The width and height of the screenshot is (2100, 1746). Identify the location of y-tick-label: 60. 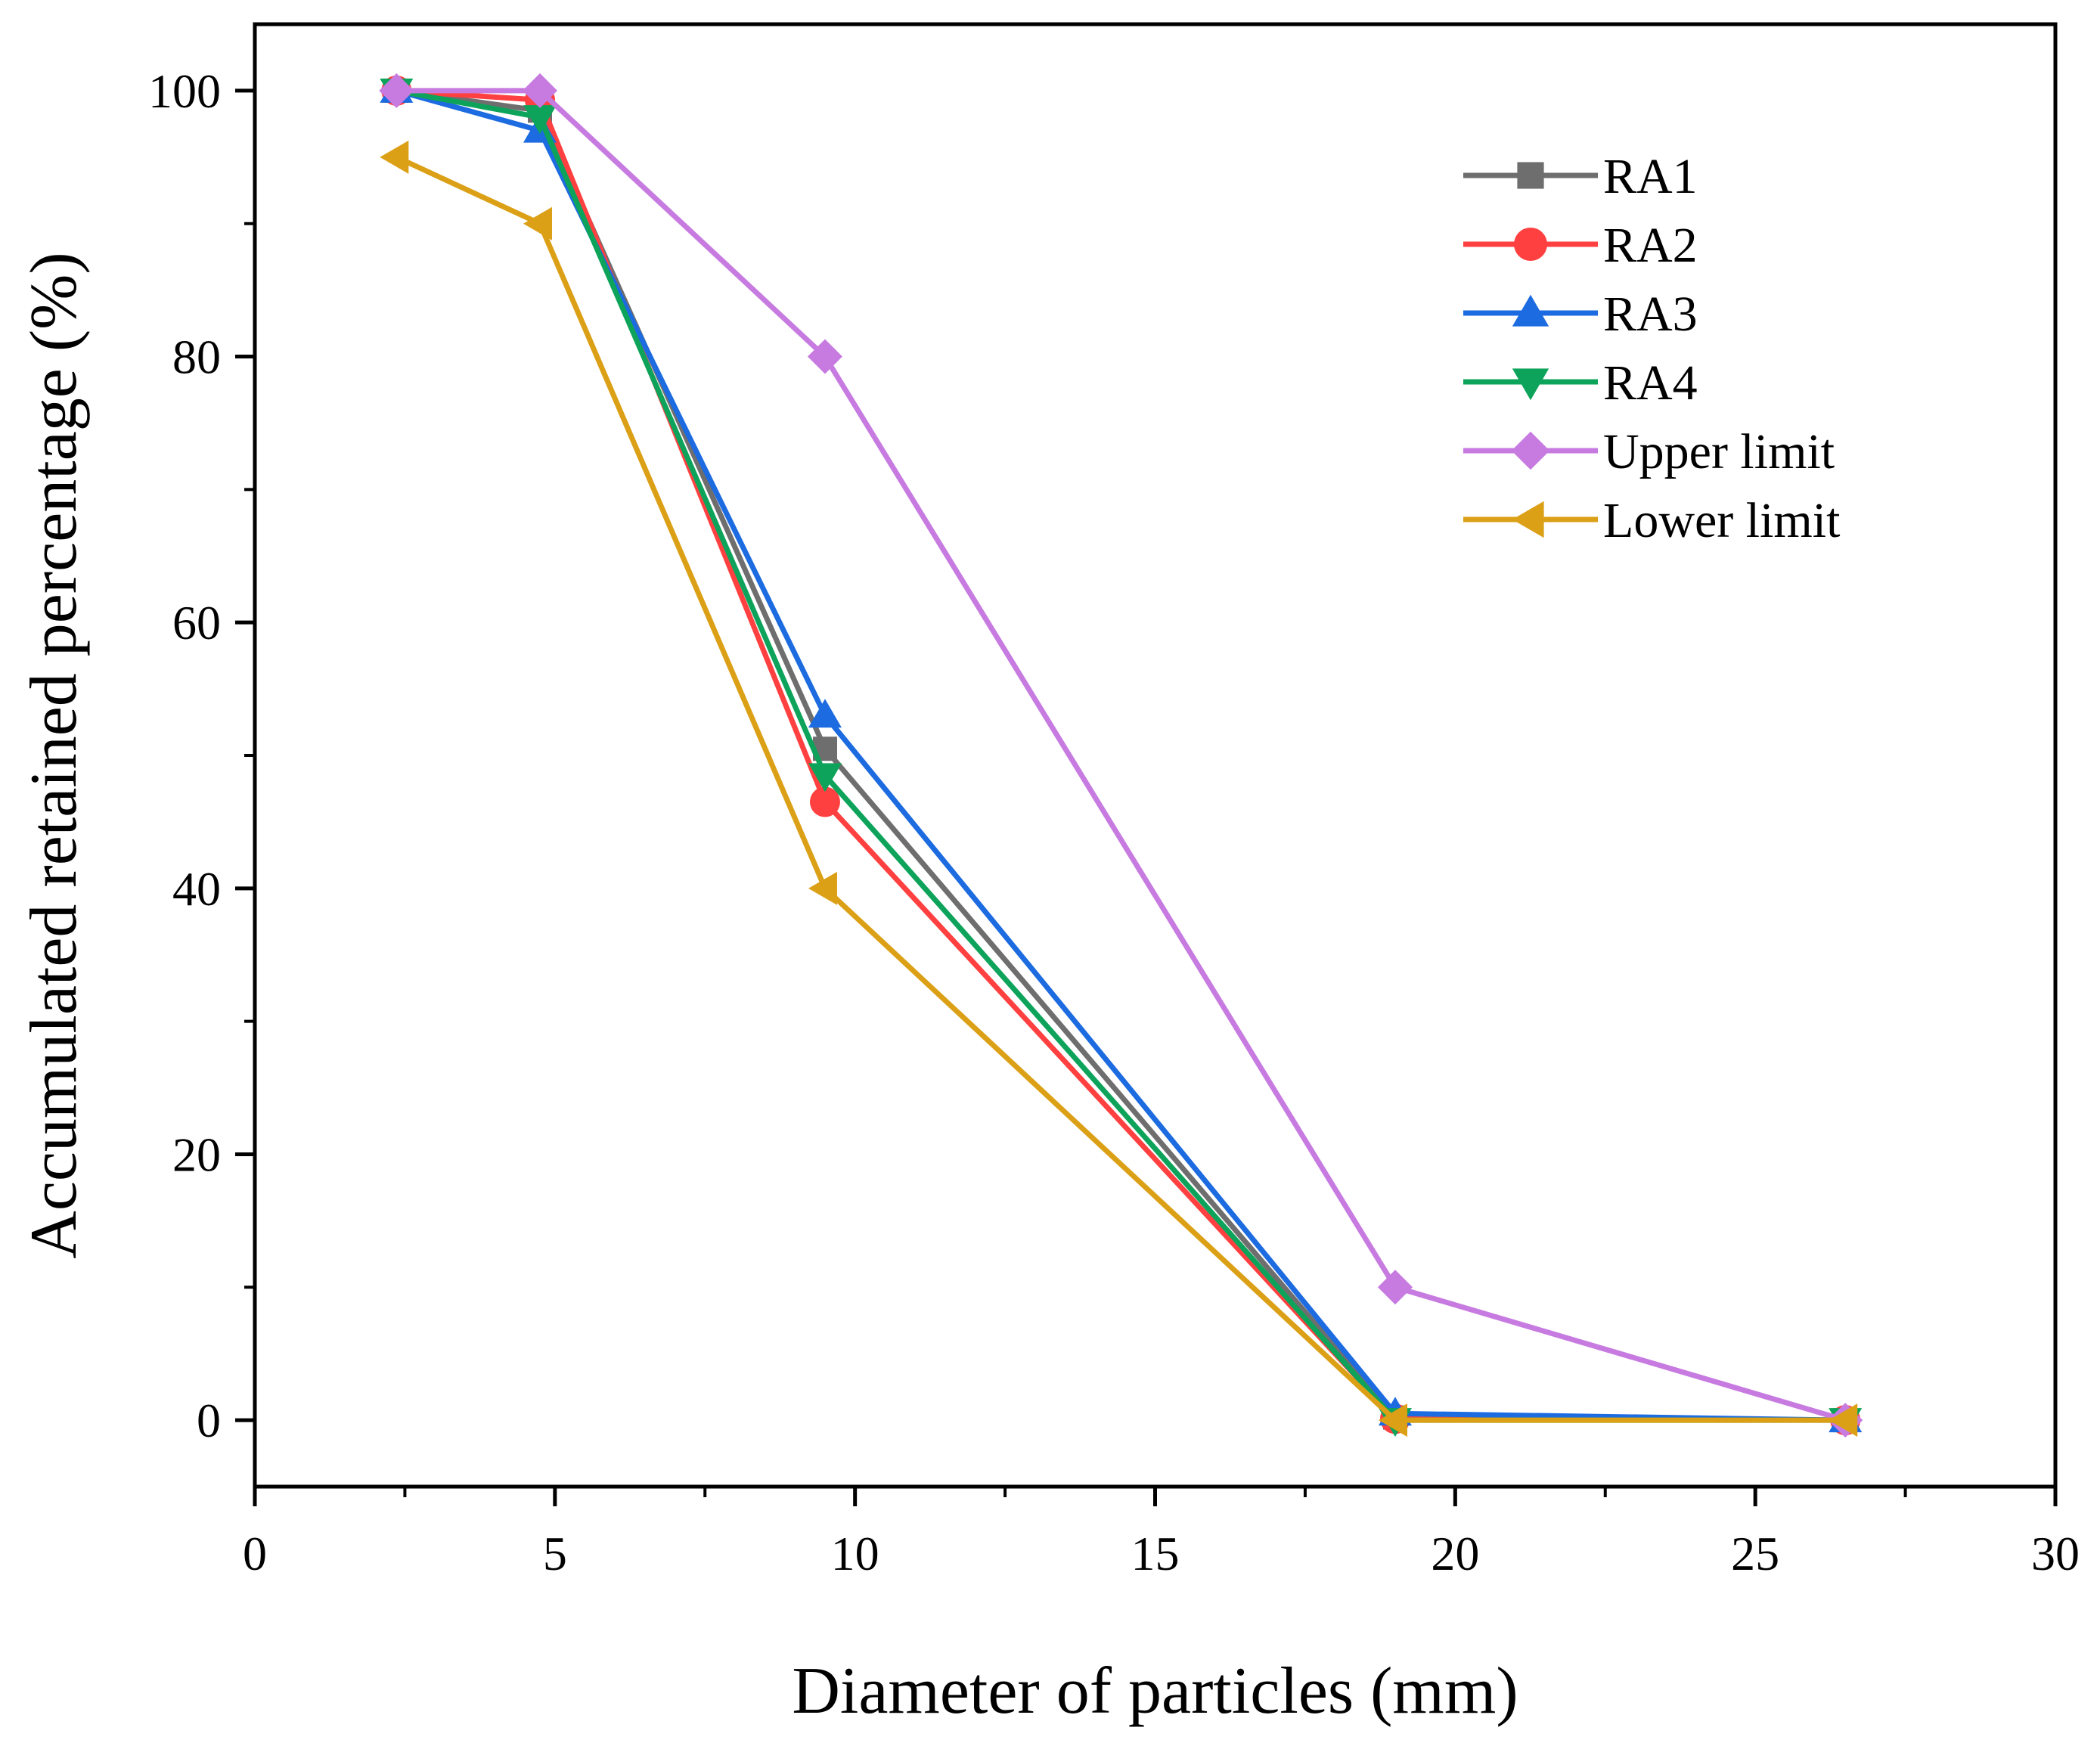
(196, 623).